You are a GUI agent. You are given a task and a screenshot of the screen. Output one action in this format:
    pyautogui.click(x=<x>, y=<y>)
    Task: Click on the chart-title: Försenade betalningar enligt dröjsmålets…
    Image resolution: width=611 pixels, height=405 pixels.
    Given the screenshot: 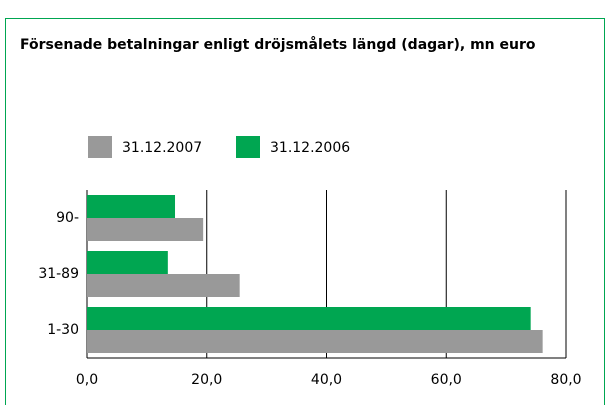 What is the action you would take?
    pyautogui.click(x=278, y=44)
    